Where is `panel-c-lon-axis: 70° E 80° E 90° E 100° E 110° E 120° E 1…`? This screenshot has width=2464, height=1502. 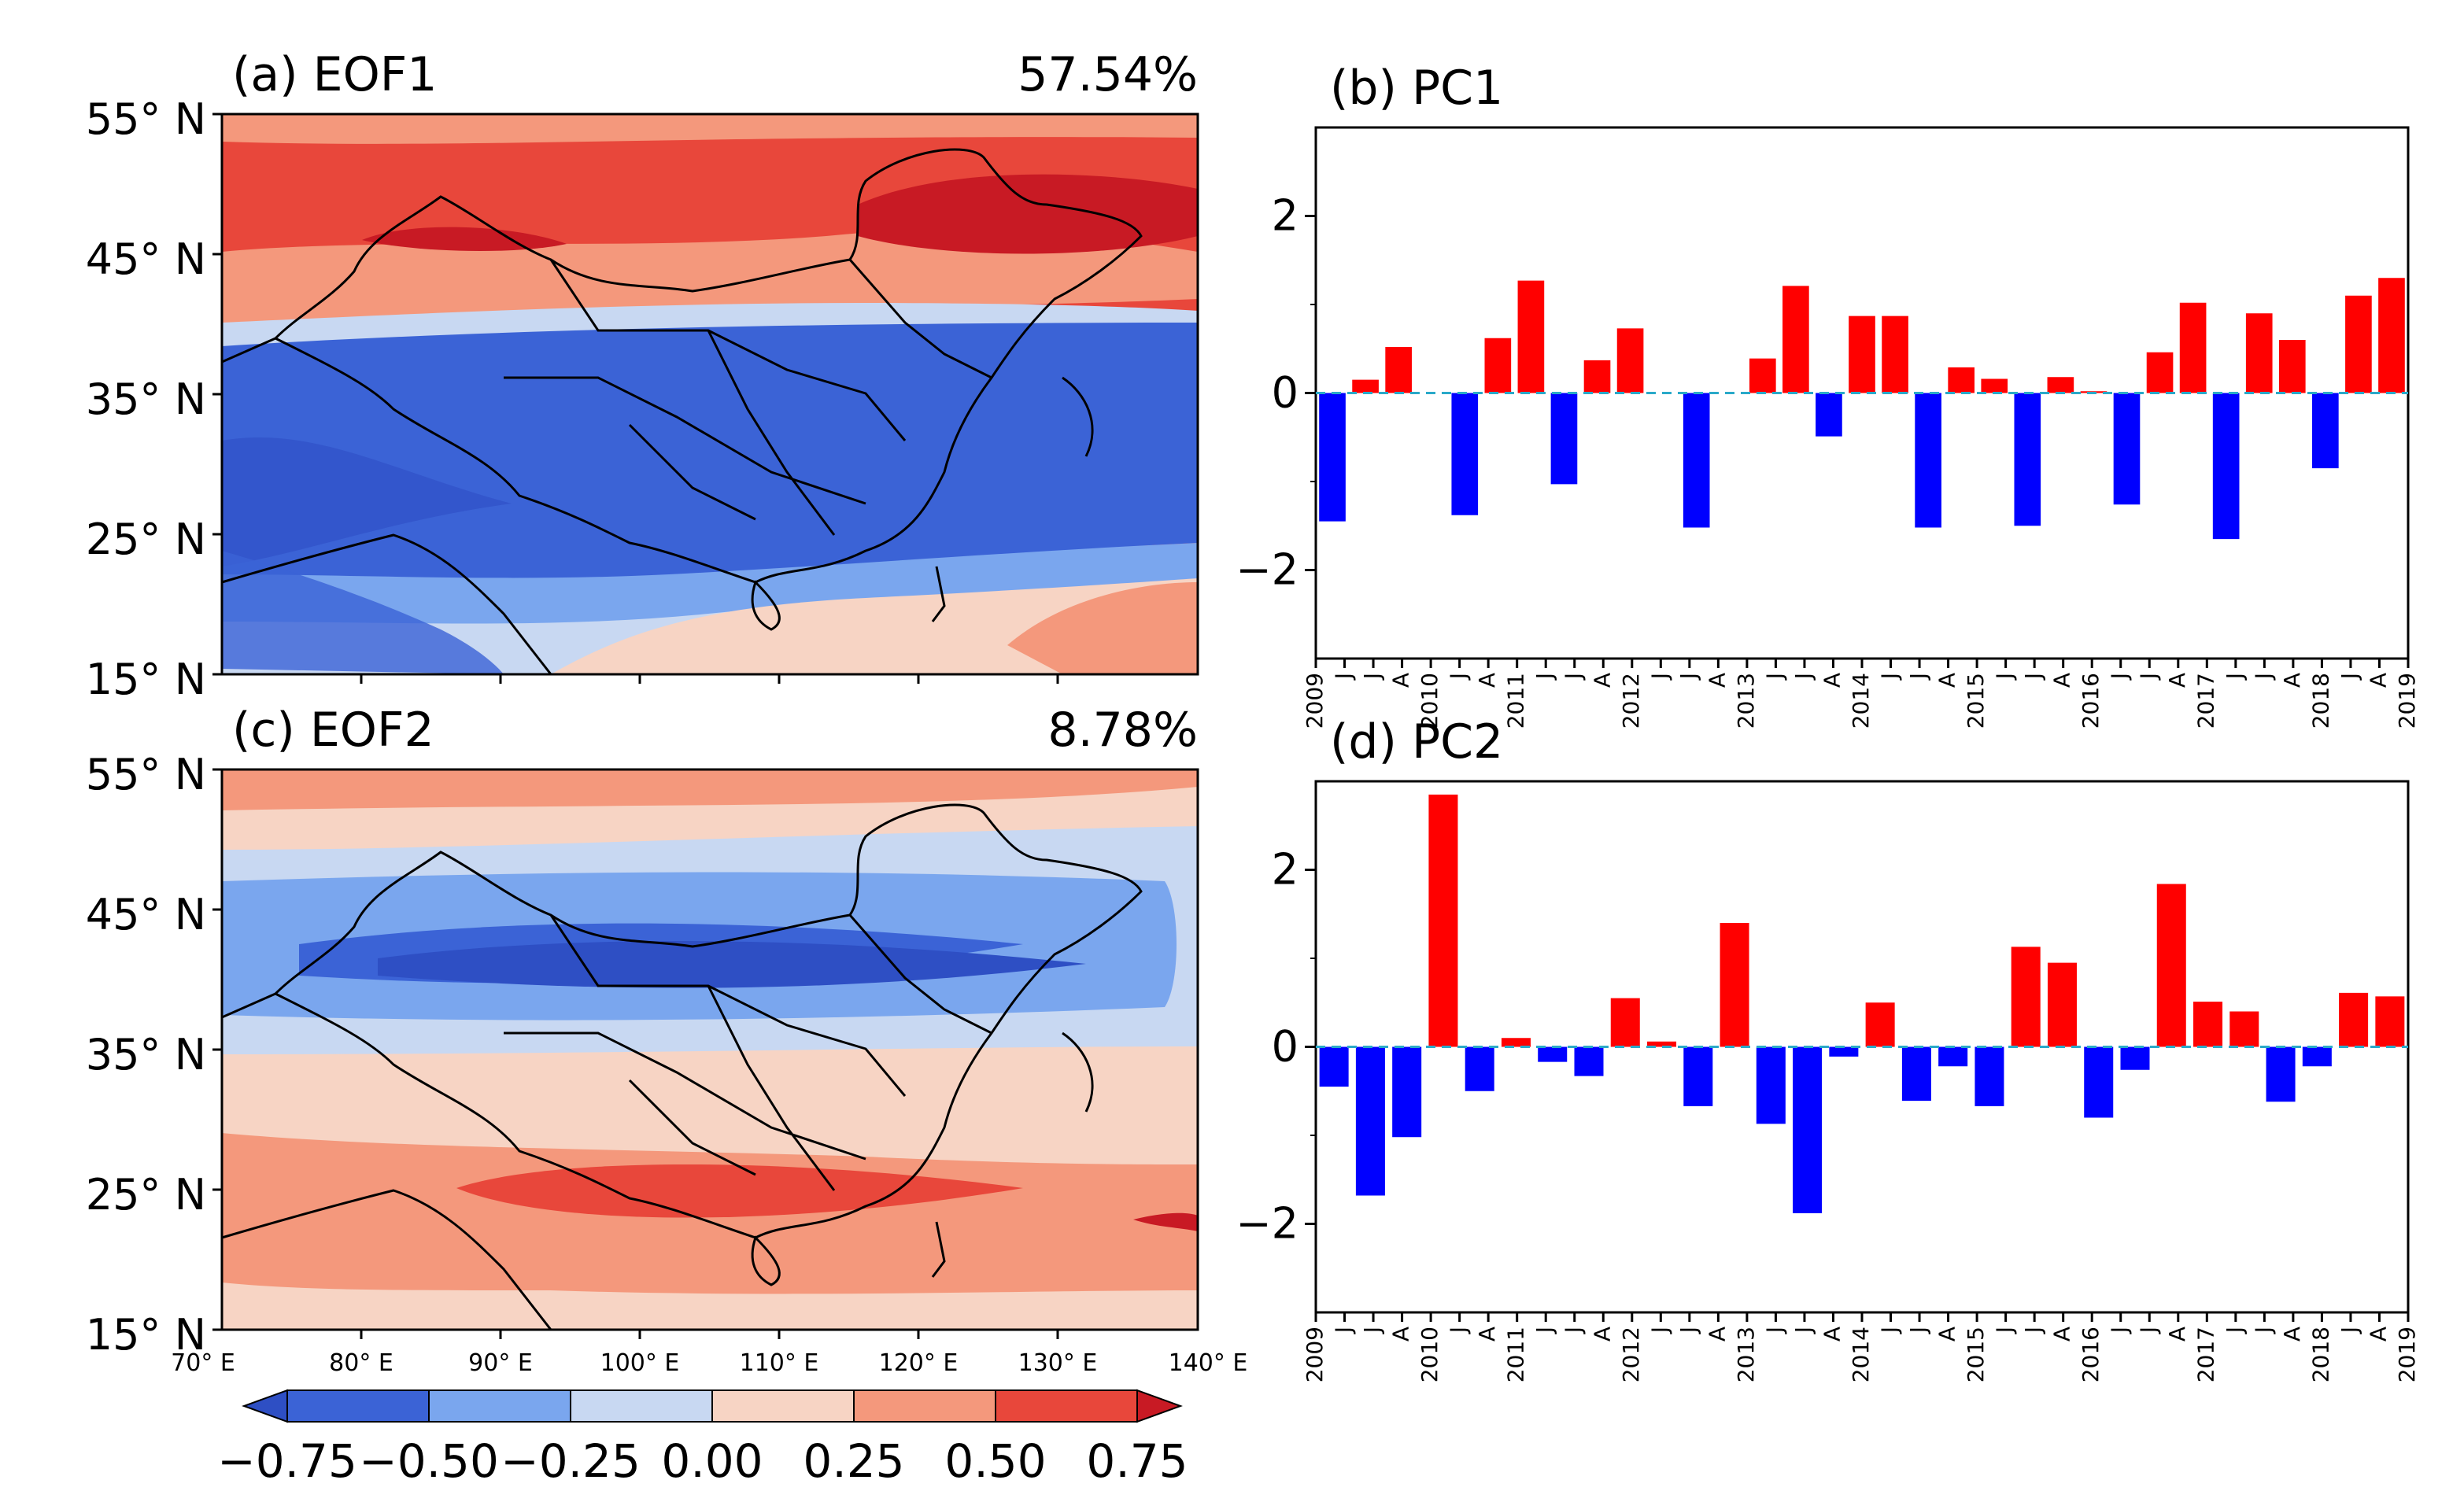 panel-c-lon-axis: 70° E 80° E 90° E 100° E 110° E 120° E 1… is located at coordinates (709, 1363).